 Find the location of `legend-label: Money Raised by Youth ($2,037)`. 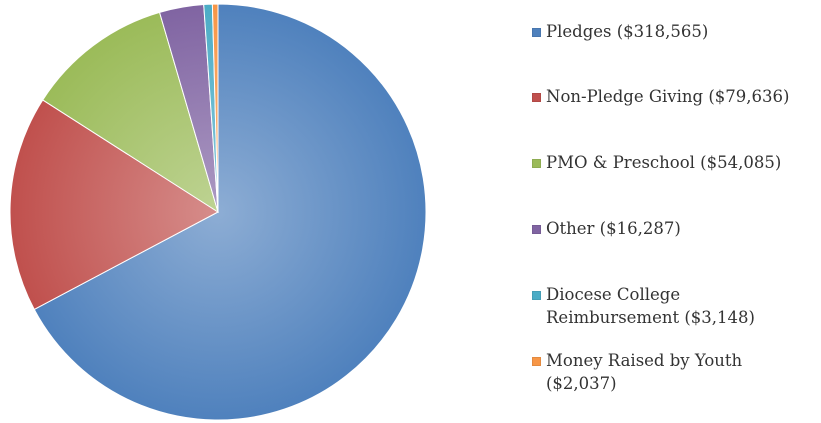

legend-label: Money Raised by Youth ($2,037) is located at coordinates (644, 372).